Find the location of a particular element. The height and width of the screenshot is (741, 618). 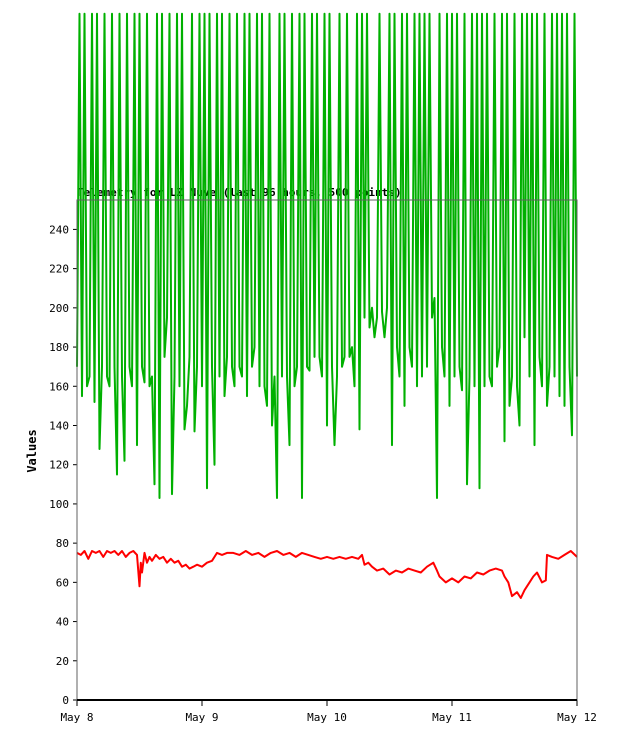

x-tick-label: May 8 is located at coordinates (76, 717).